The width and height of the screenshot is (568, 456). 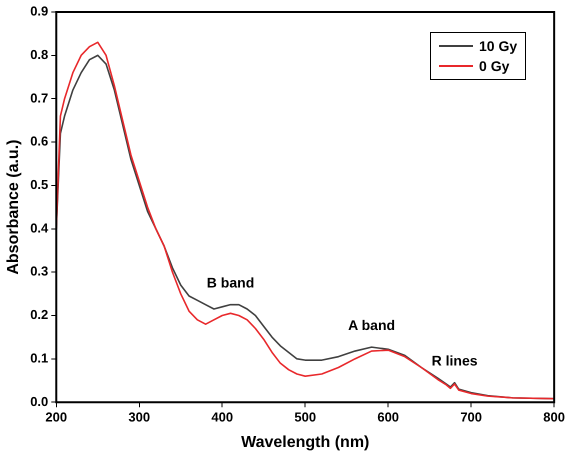 I want to click on x-tick-label: 500, so click(x=305, y=417).